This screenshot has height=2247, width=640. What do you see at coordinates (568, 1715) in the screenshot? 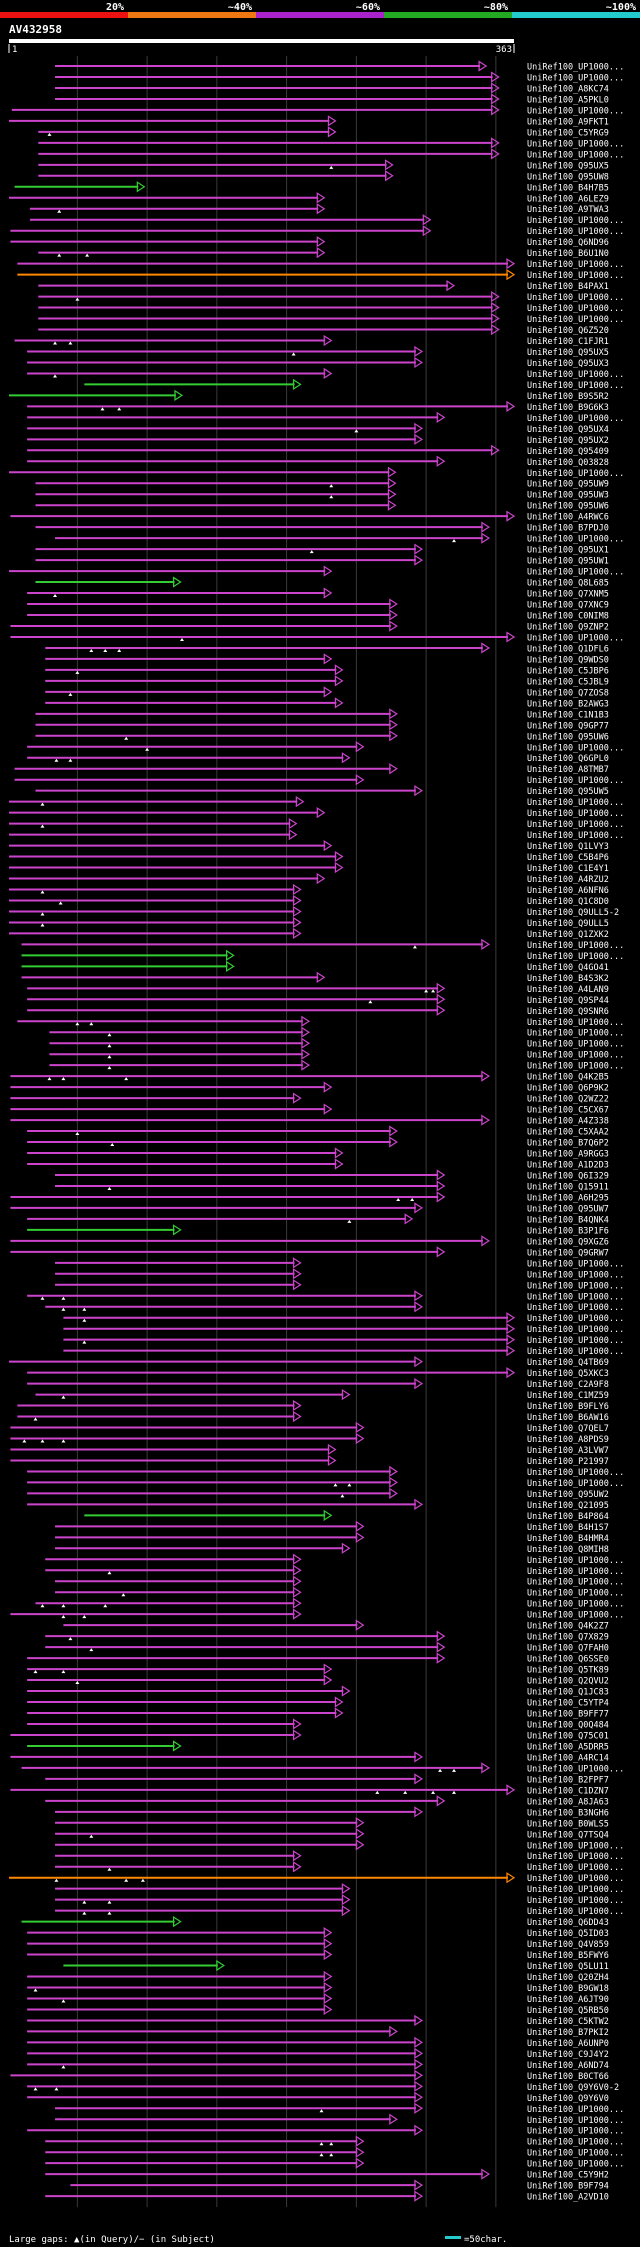
I see `hit-label: UniRef100_B9FF77` at bounding box center [568, 1715].